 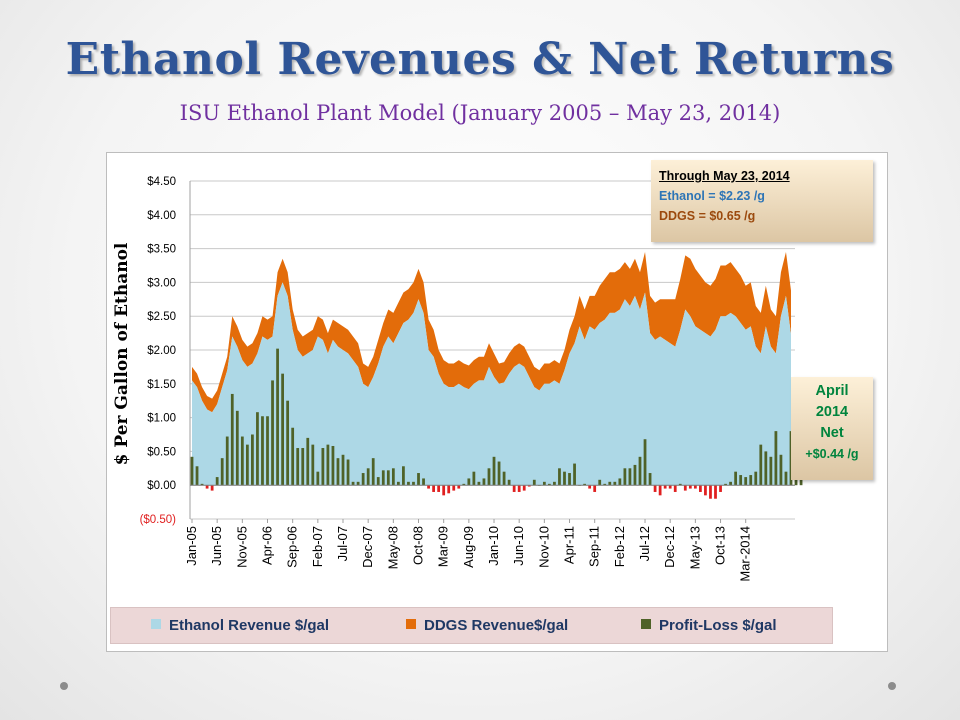 I want to click on net-box-year: 2014, so click(x=832, y=412).